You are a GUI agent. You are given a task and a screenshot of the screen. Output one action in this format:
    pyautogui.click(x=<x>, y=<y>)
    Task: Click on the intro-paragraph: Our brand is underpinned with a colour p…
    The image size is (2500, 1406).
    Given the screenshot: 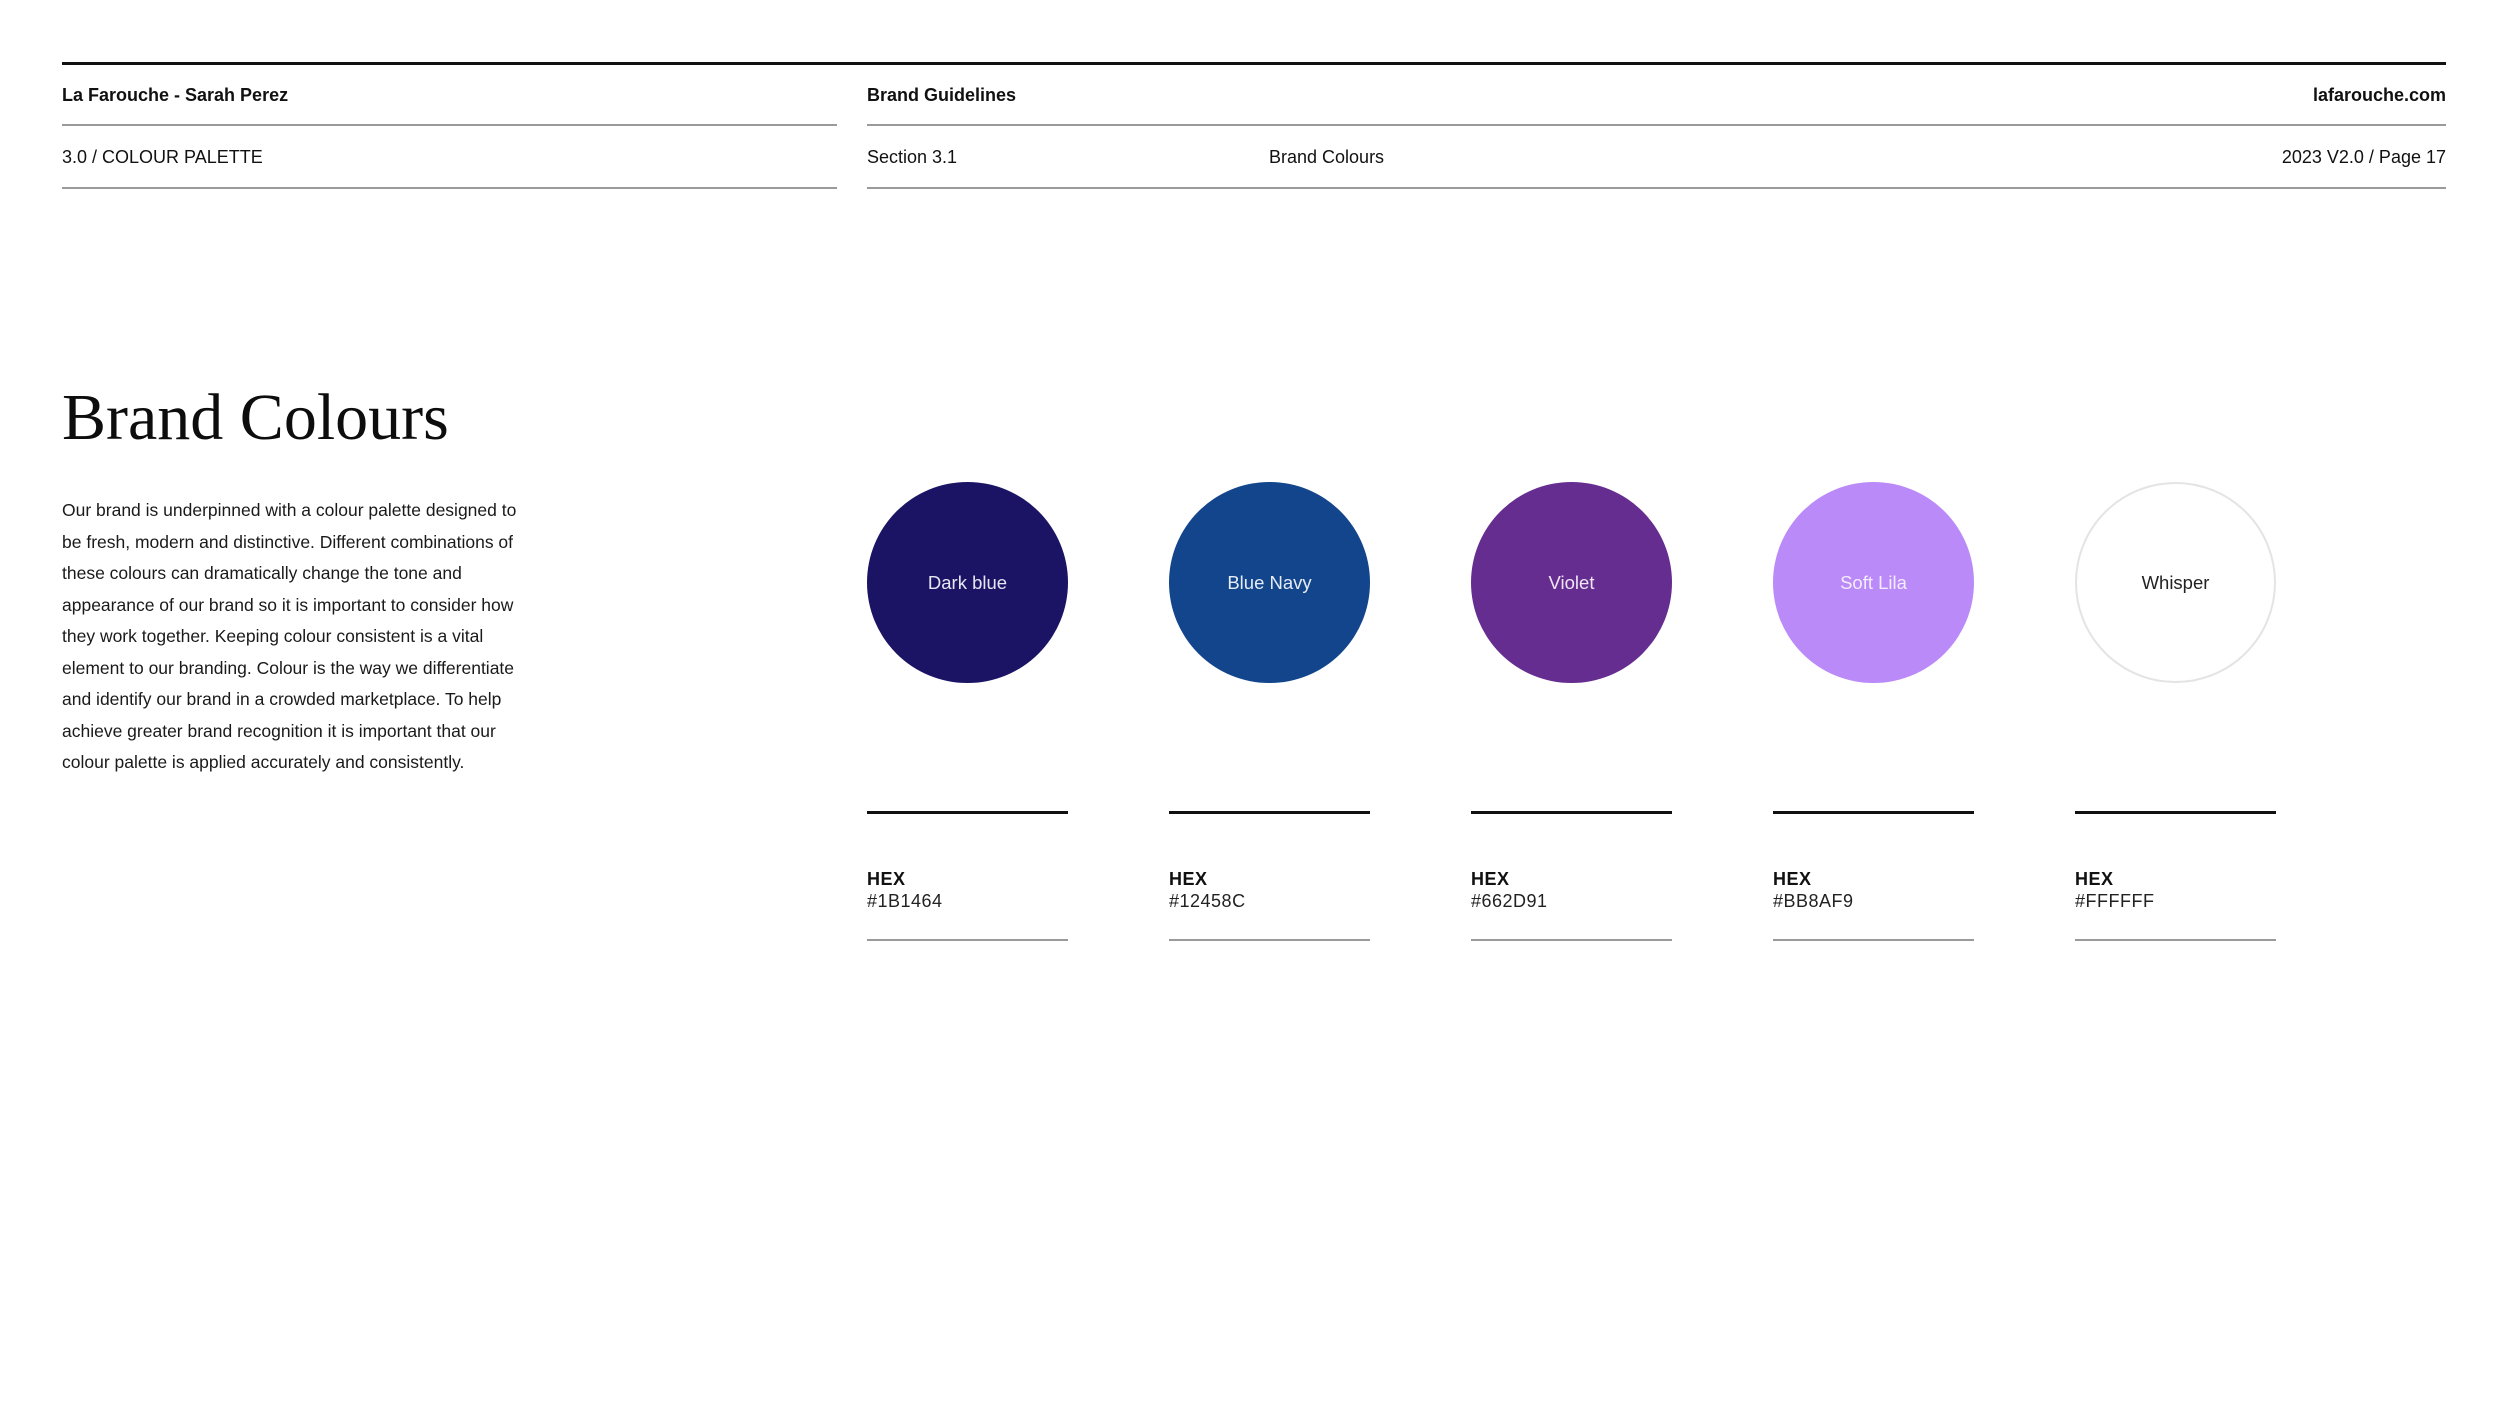 What is the action you would take?
    pyautogui.click(x=289, y=636)
    